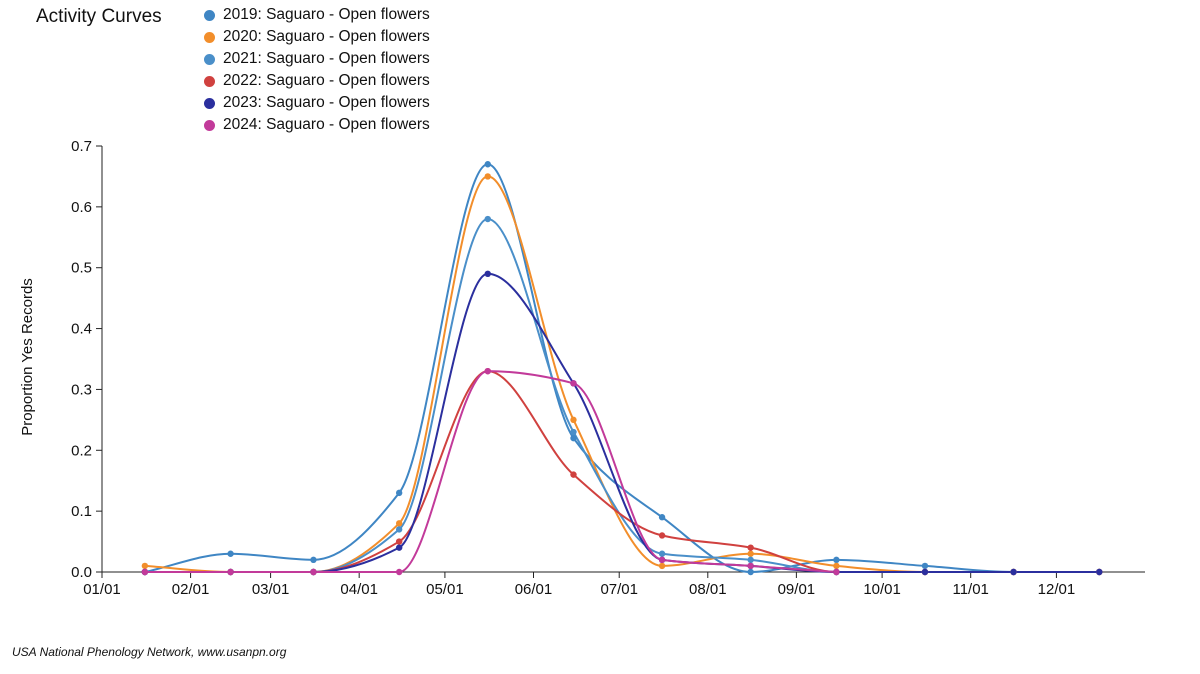 The image size is (1200, 674). I want to click on legend-item: 2020: Saguaro - Open flowers, so click(317, 37).